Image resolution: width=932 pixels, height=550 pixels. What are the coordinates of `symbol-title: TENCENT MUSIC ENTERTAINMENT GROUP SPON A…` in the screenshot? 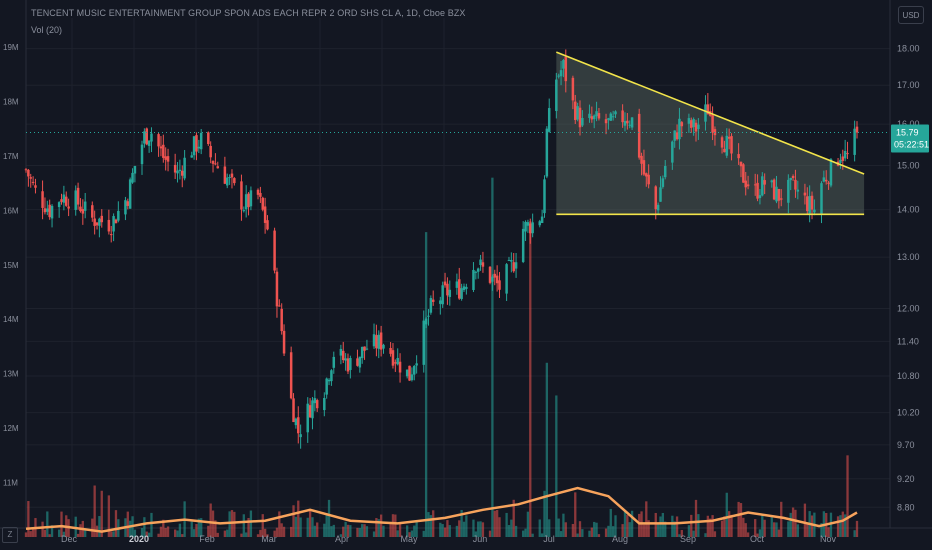 It's located at (248, 13).